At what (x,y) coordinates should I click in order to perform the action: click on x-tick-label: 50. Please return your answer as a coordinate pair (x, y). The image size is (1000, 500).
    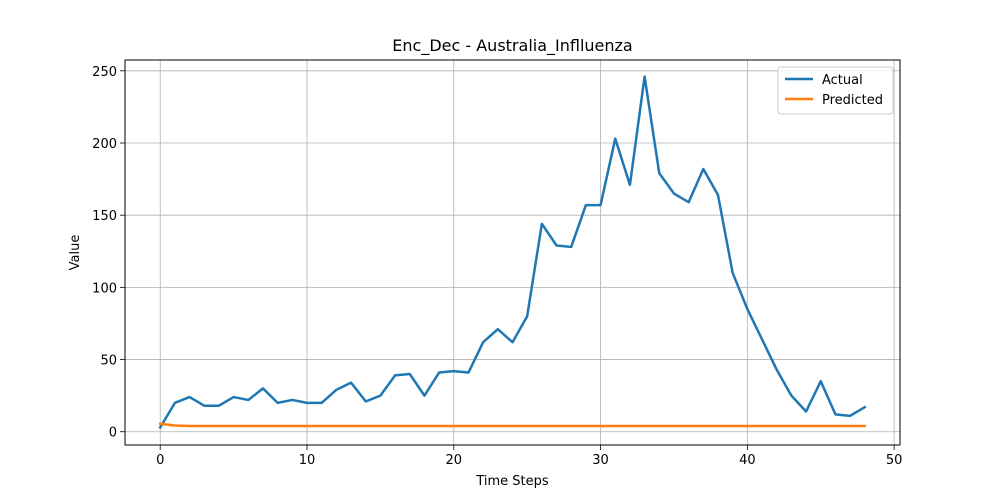
    Looking at the image, I should click on (894, 460).